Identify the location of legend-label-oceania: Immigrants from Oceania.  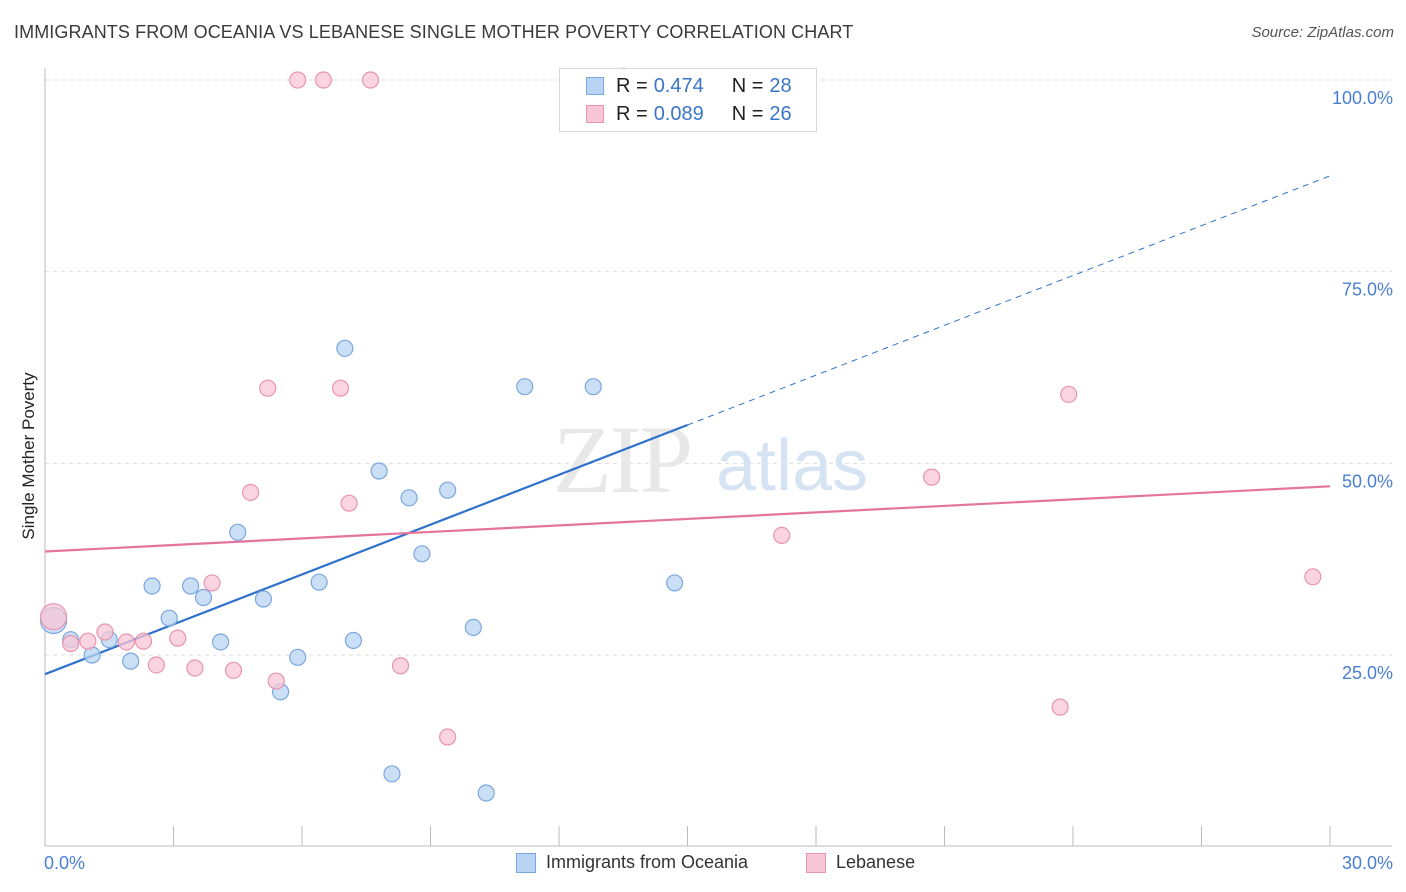
(647, 862).